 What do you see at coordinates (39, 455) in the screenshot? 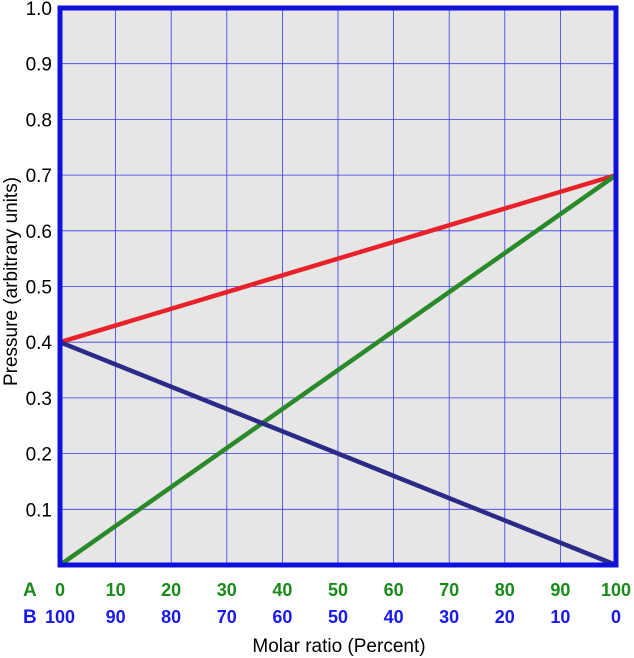
I see `y-tick-label: 0.2` at bounding box center [39, 455].